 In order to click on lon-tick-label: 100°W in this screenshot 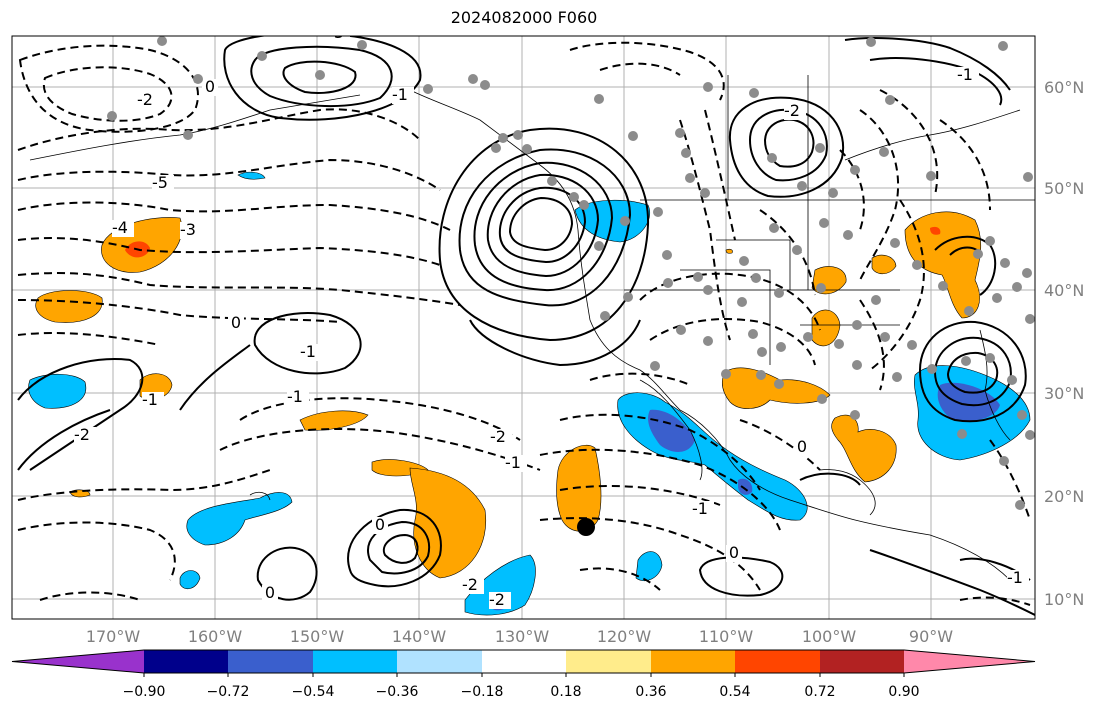, I will do `click(829, 636)`.